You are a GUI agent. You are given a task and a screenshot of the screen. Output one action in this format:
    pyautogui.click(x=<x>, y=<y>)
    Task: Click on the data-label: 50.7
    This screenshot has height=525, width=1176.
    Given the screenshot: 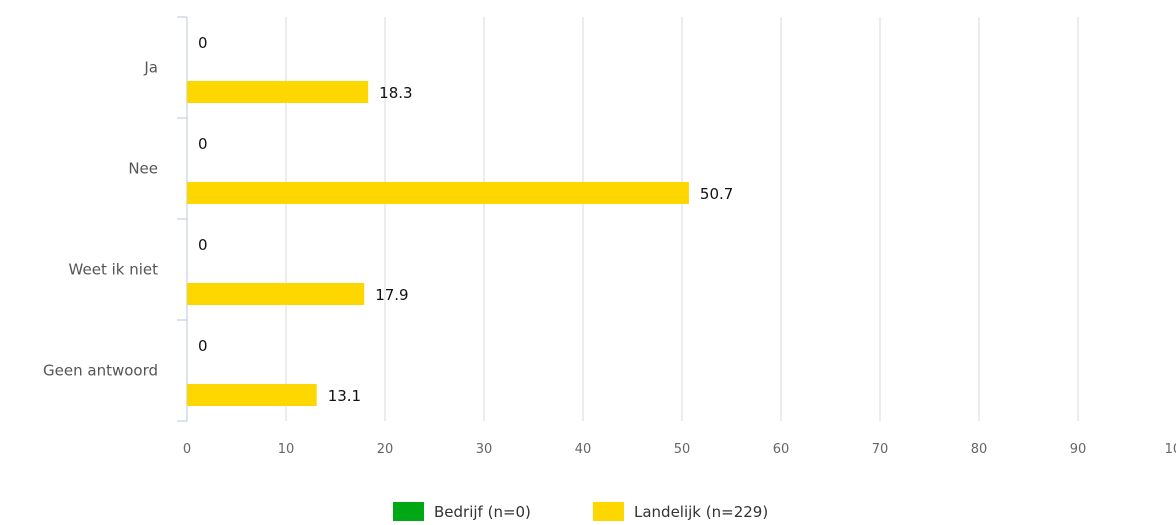 What is the action you would take?
    pyautogui.click(x=716, y=194)
    